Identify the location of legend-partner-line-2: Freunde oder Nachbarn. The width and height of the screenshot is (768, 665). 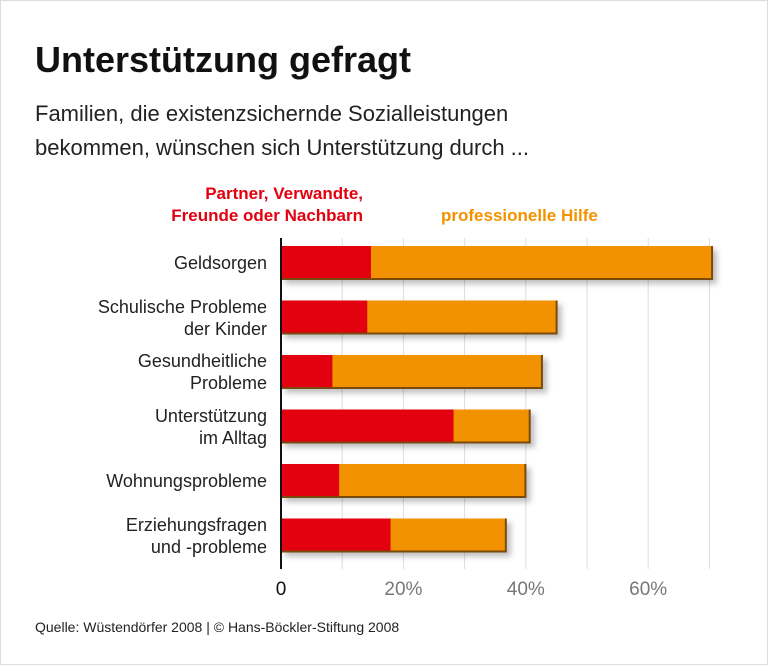
(267, 215).